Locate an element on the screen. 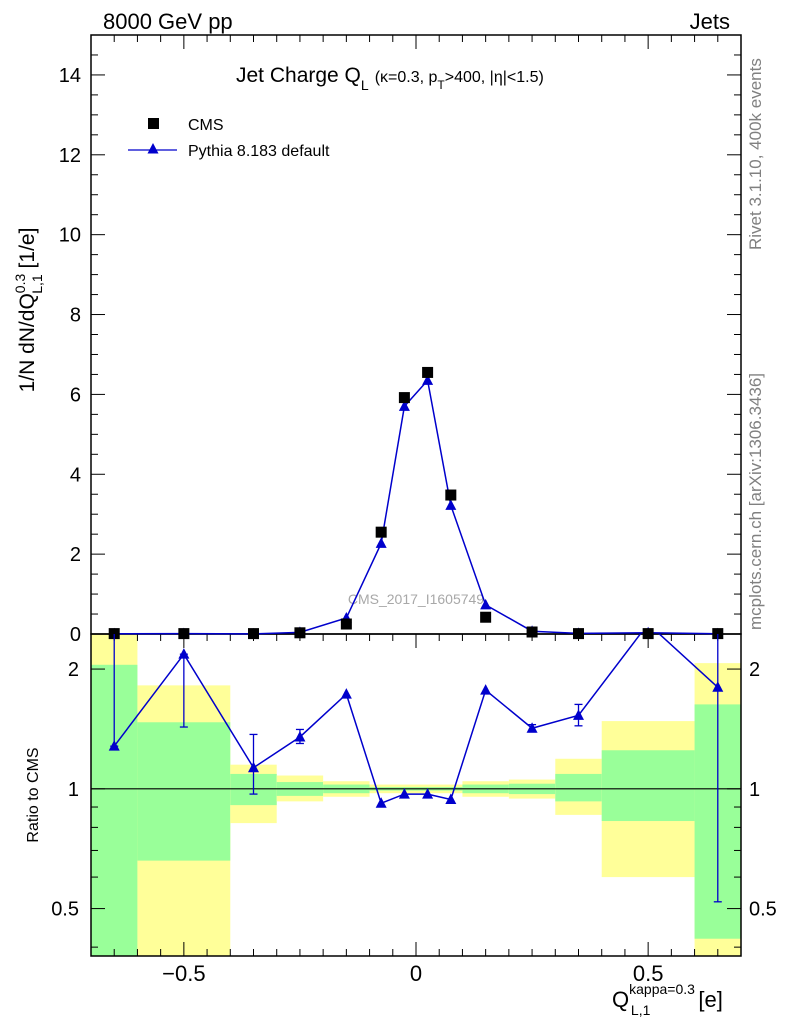 This screenshot has width=786, height=1024. y-axis-label-suffix: [1/e] is located at coordinates (27, 251).